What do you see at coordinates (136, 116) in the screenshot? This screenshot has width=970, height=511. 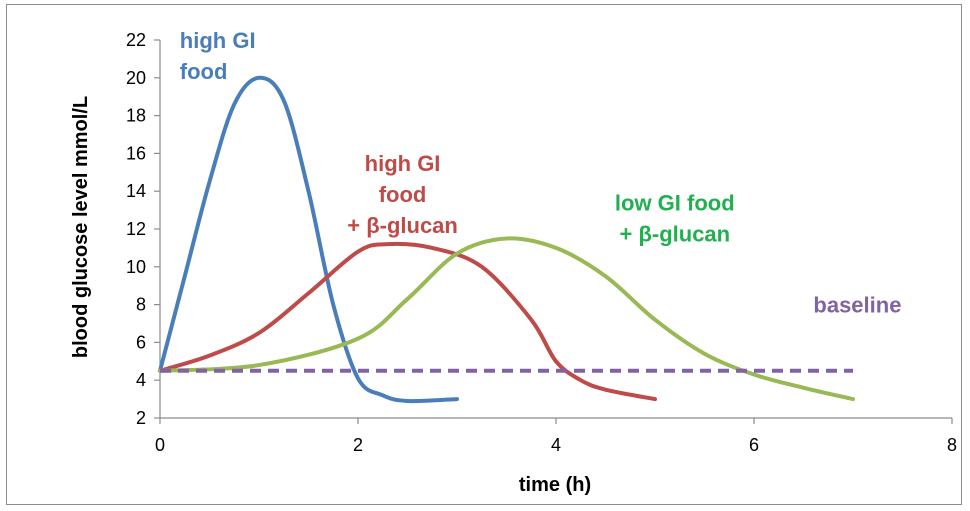 I see `y-tick-label: 18` at bounding box center [136, 116].